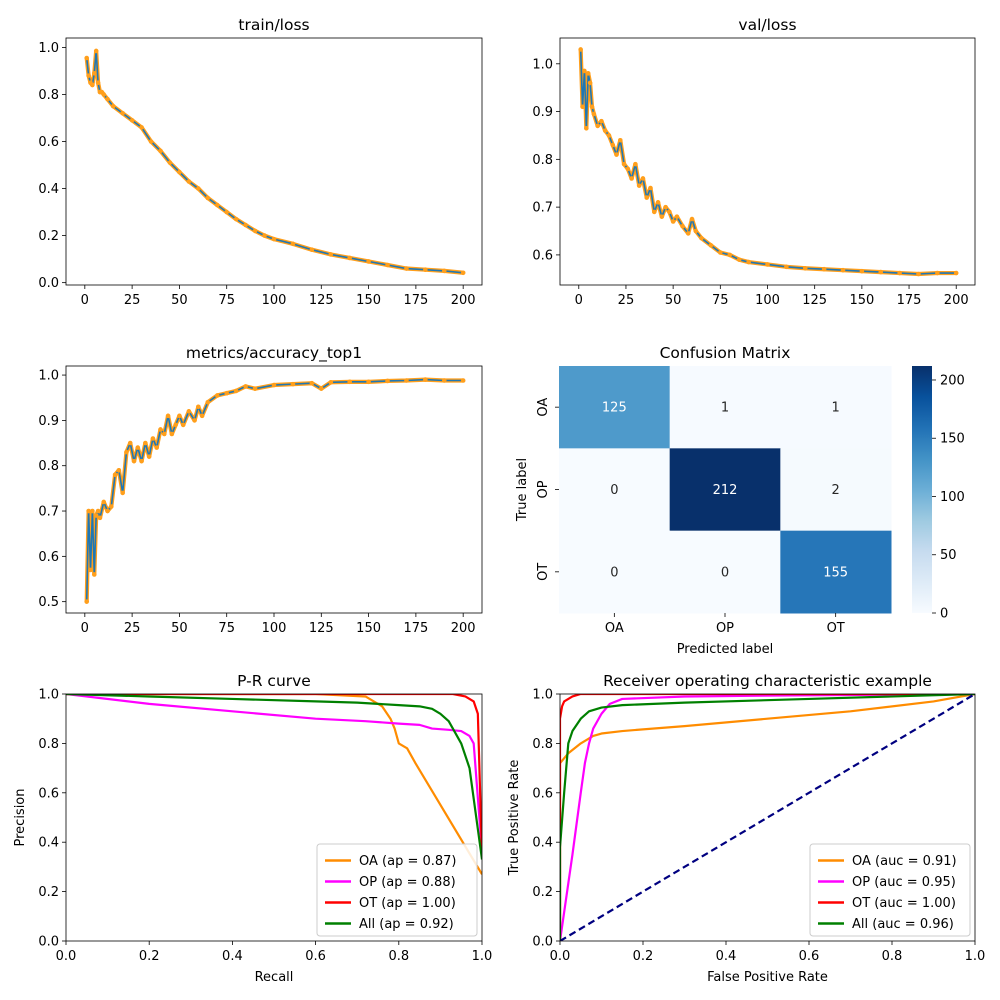  I want to click on x-tick-label: 175, so click(415, 628).